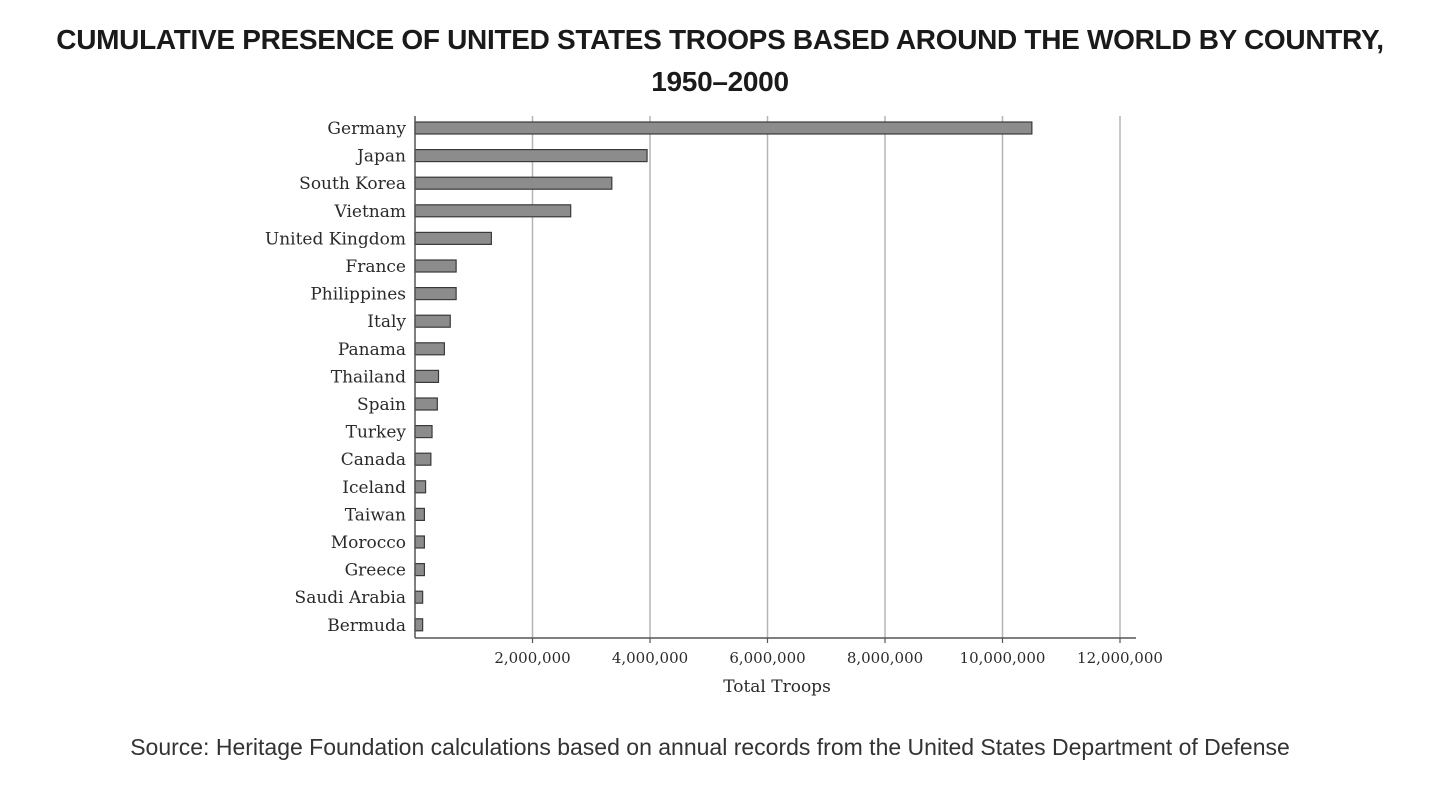 This screenshot has height=789, width=1440. What do you see at coordinates (374, 488) in the screenshot?
I see `category-label: Iceland` at bounding box center [374, 488].